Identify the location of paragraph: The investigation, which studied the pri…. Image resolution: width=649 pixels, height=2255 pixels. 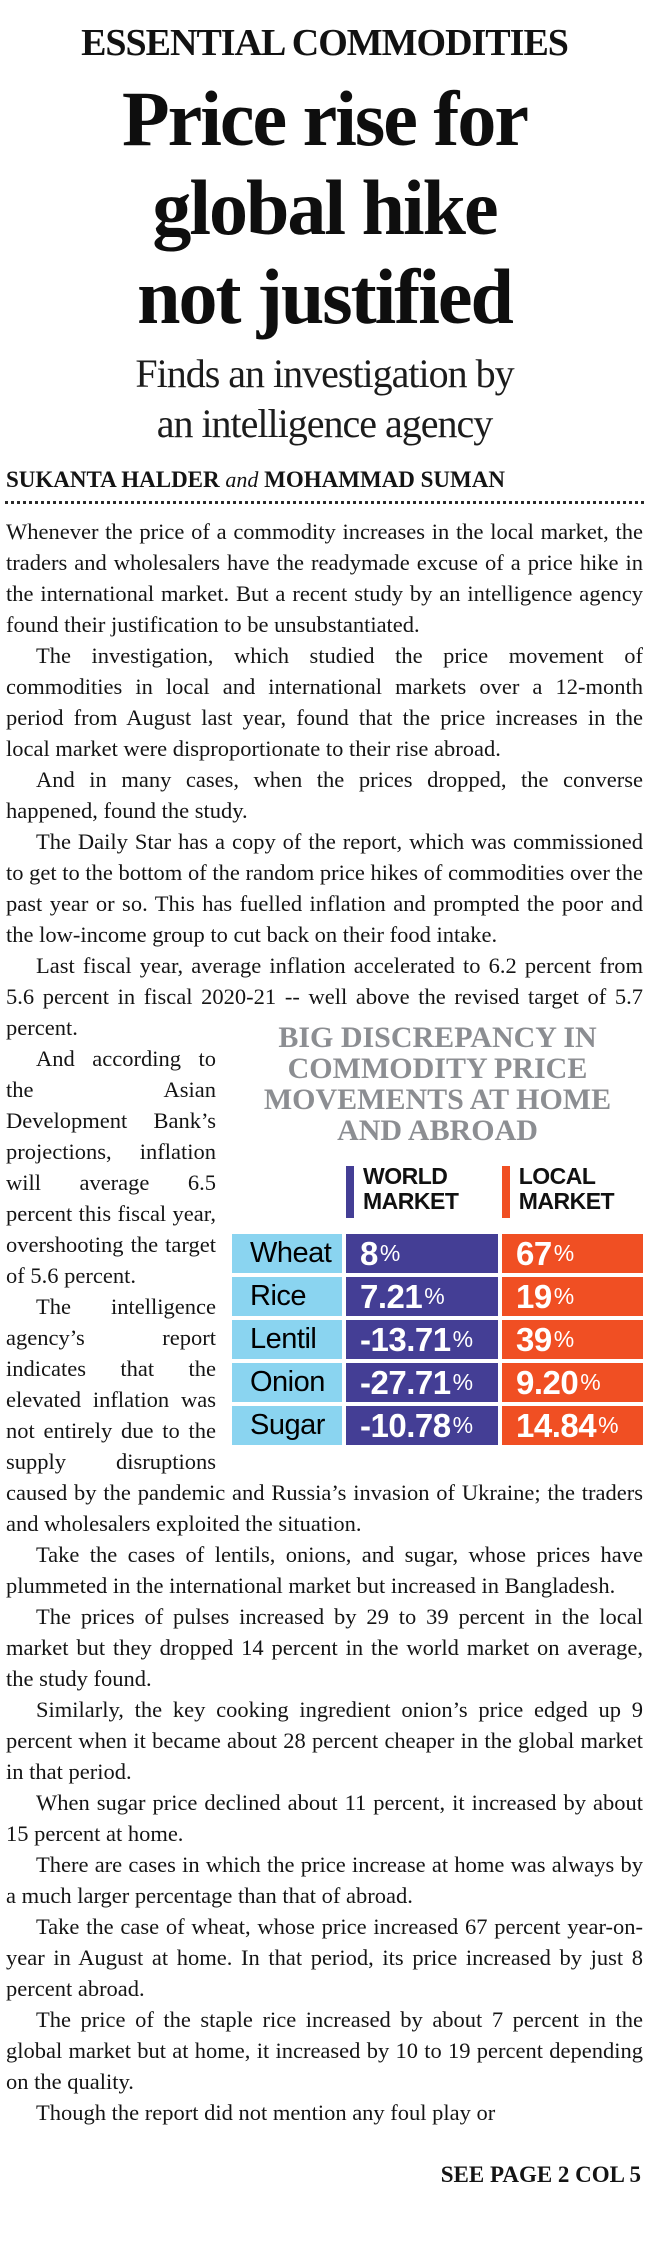
(324, 702).